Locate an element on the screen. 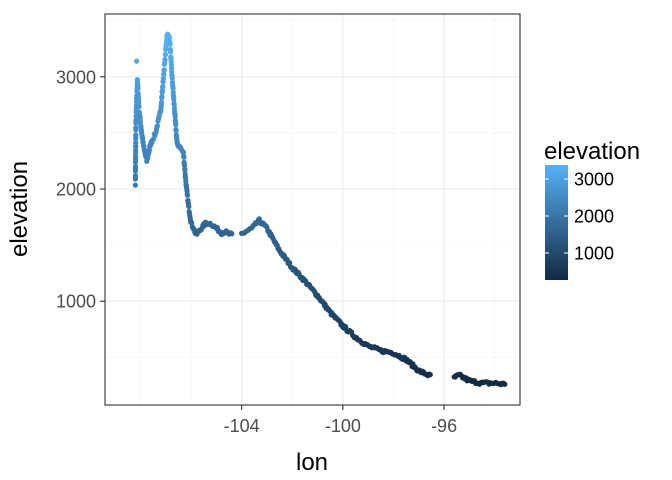 This screenshot has height=480, width=672. x-tick-label: -96 is located at coordinates (444, 426).